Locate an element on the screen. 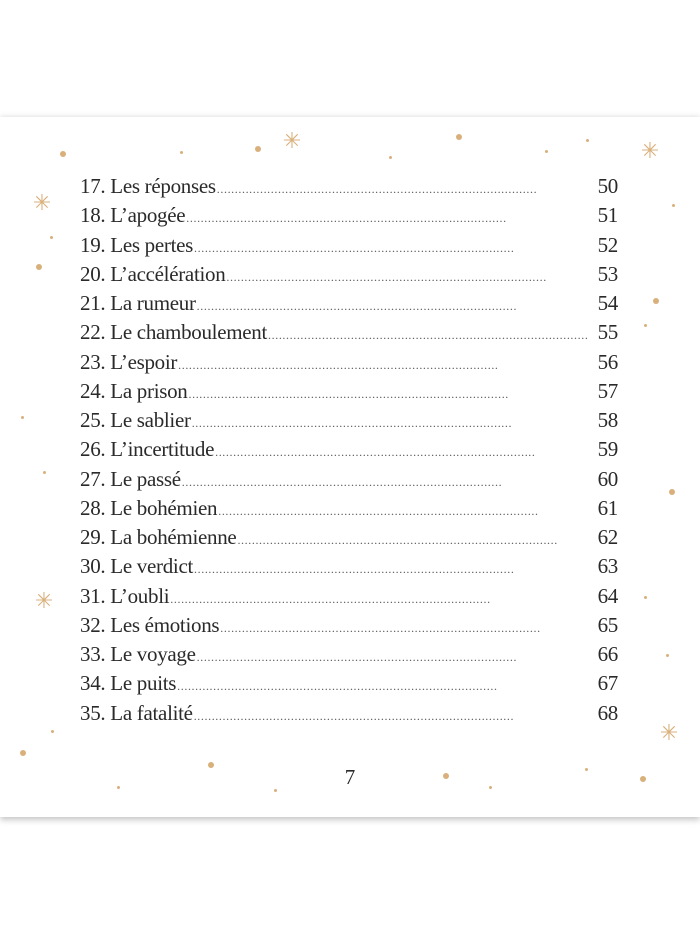 Image resolution: width=700 pixels, height=933 pixels. toc-entry-title: 35. La fatalité is located at coordinates (136, 712).